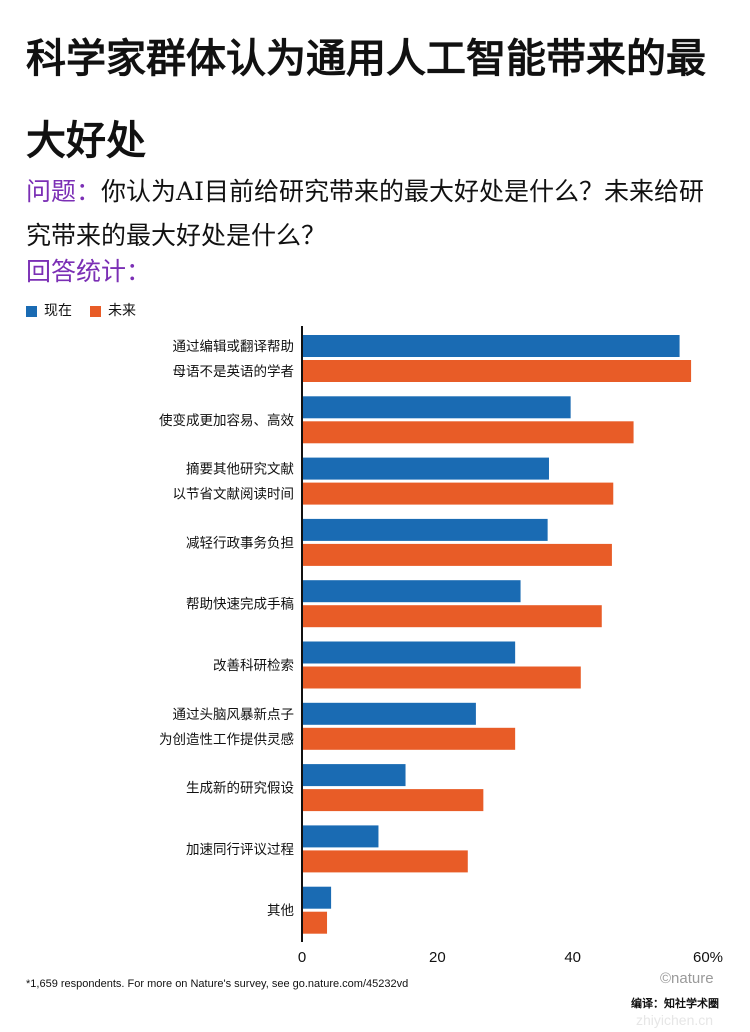 The width and height of the screenshot is (750, 1032). Describe the element at coordinates (240, 789) in the screenshot. I see `category-label-7-0: 生成新的研究假设` at that location.